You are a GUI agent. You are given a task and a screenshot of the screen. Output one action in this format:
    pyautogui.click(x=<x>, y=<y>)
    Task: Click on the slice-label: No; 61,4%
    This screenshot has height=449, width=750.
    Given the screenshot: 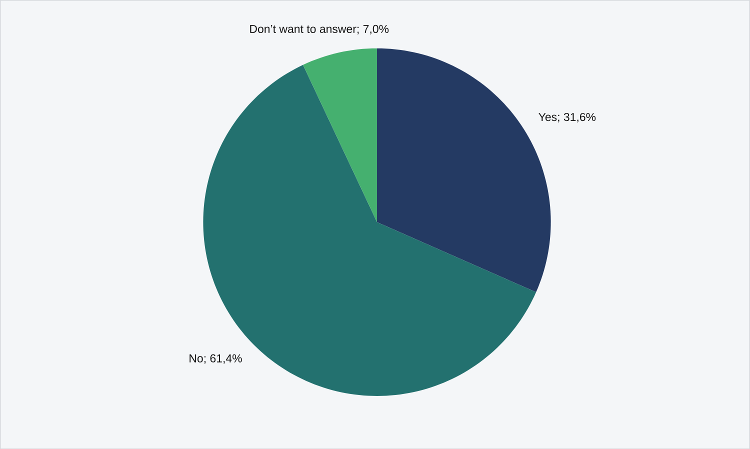 What is the action you would take?
    pyautogui.click(x=216, y=359)
    